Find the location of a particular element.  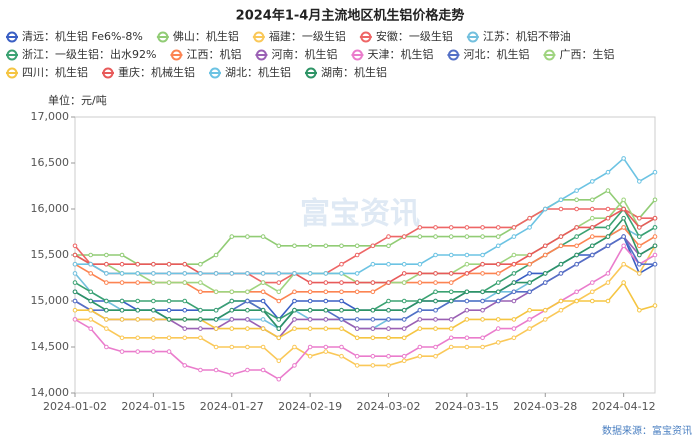

x-tick-label: 2024-03-02 is located at coordinates (389, 406).